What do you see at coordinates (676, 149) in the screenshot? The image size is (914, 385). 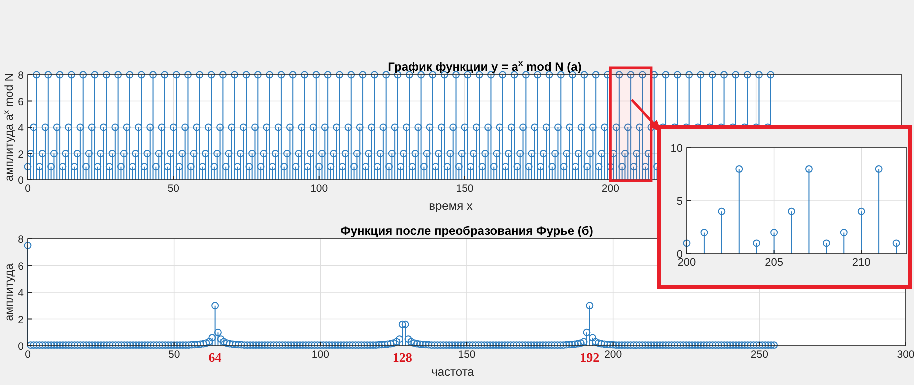 I see `y-tick-label: 10` at bounding box center [676, 149].